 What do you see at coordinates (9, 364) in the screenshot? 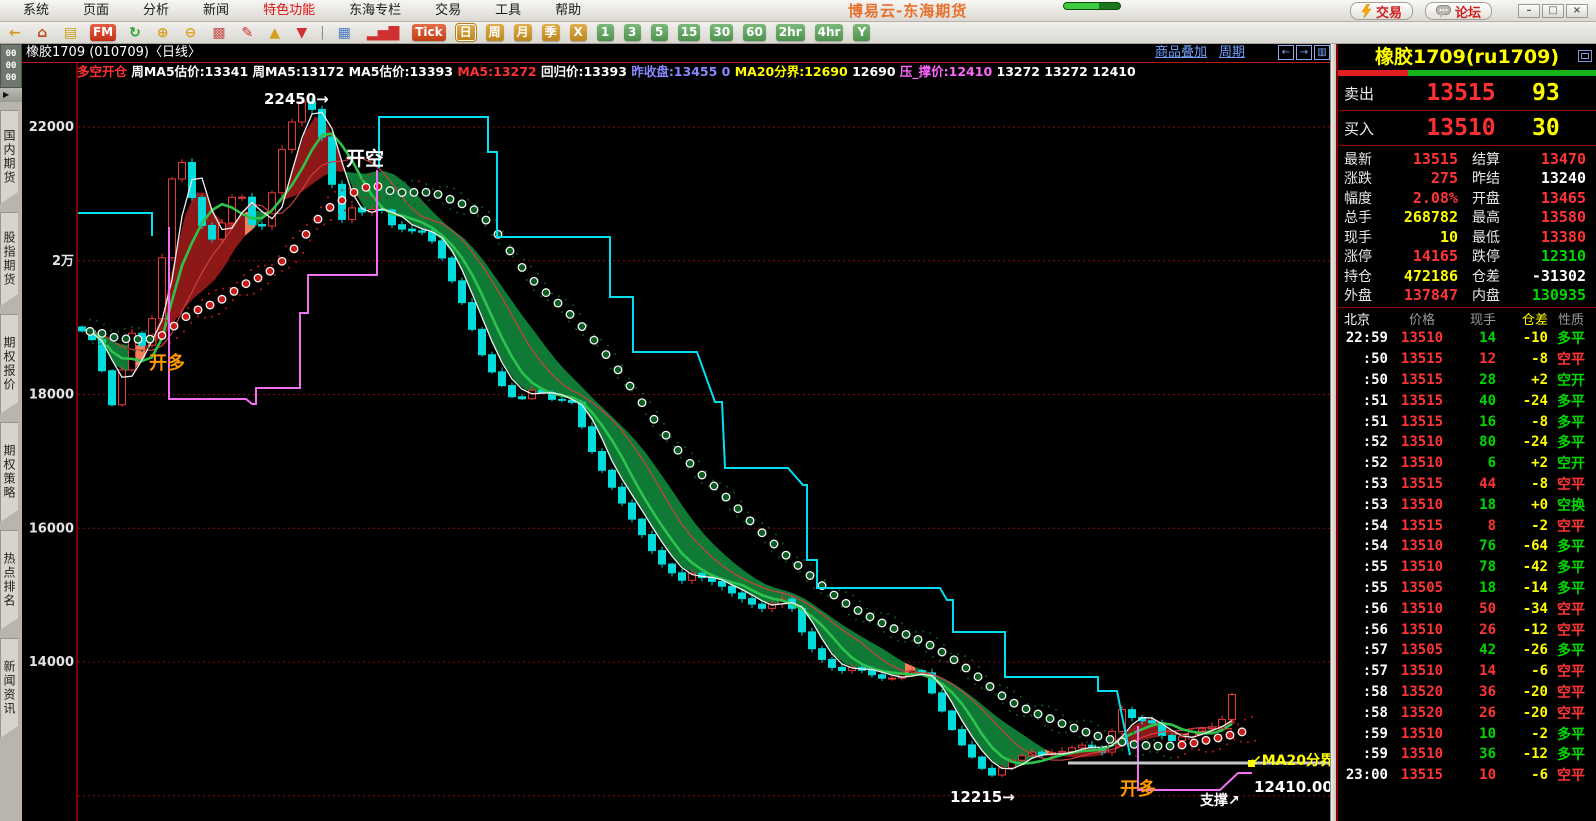
I see `sidebar-tab-2: 期权报价` at bounding box center [9, 364].